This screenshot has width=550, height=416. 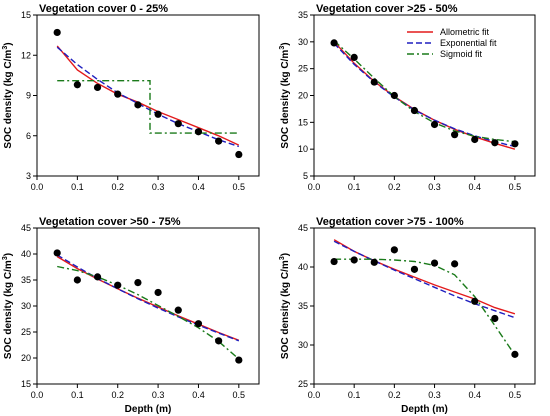 I want to click on y-tick-label: 12, so click(x=26, y=55).